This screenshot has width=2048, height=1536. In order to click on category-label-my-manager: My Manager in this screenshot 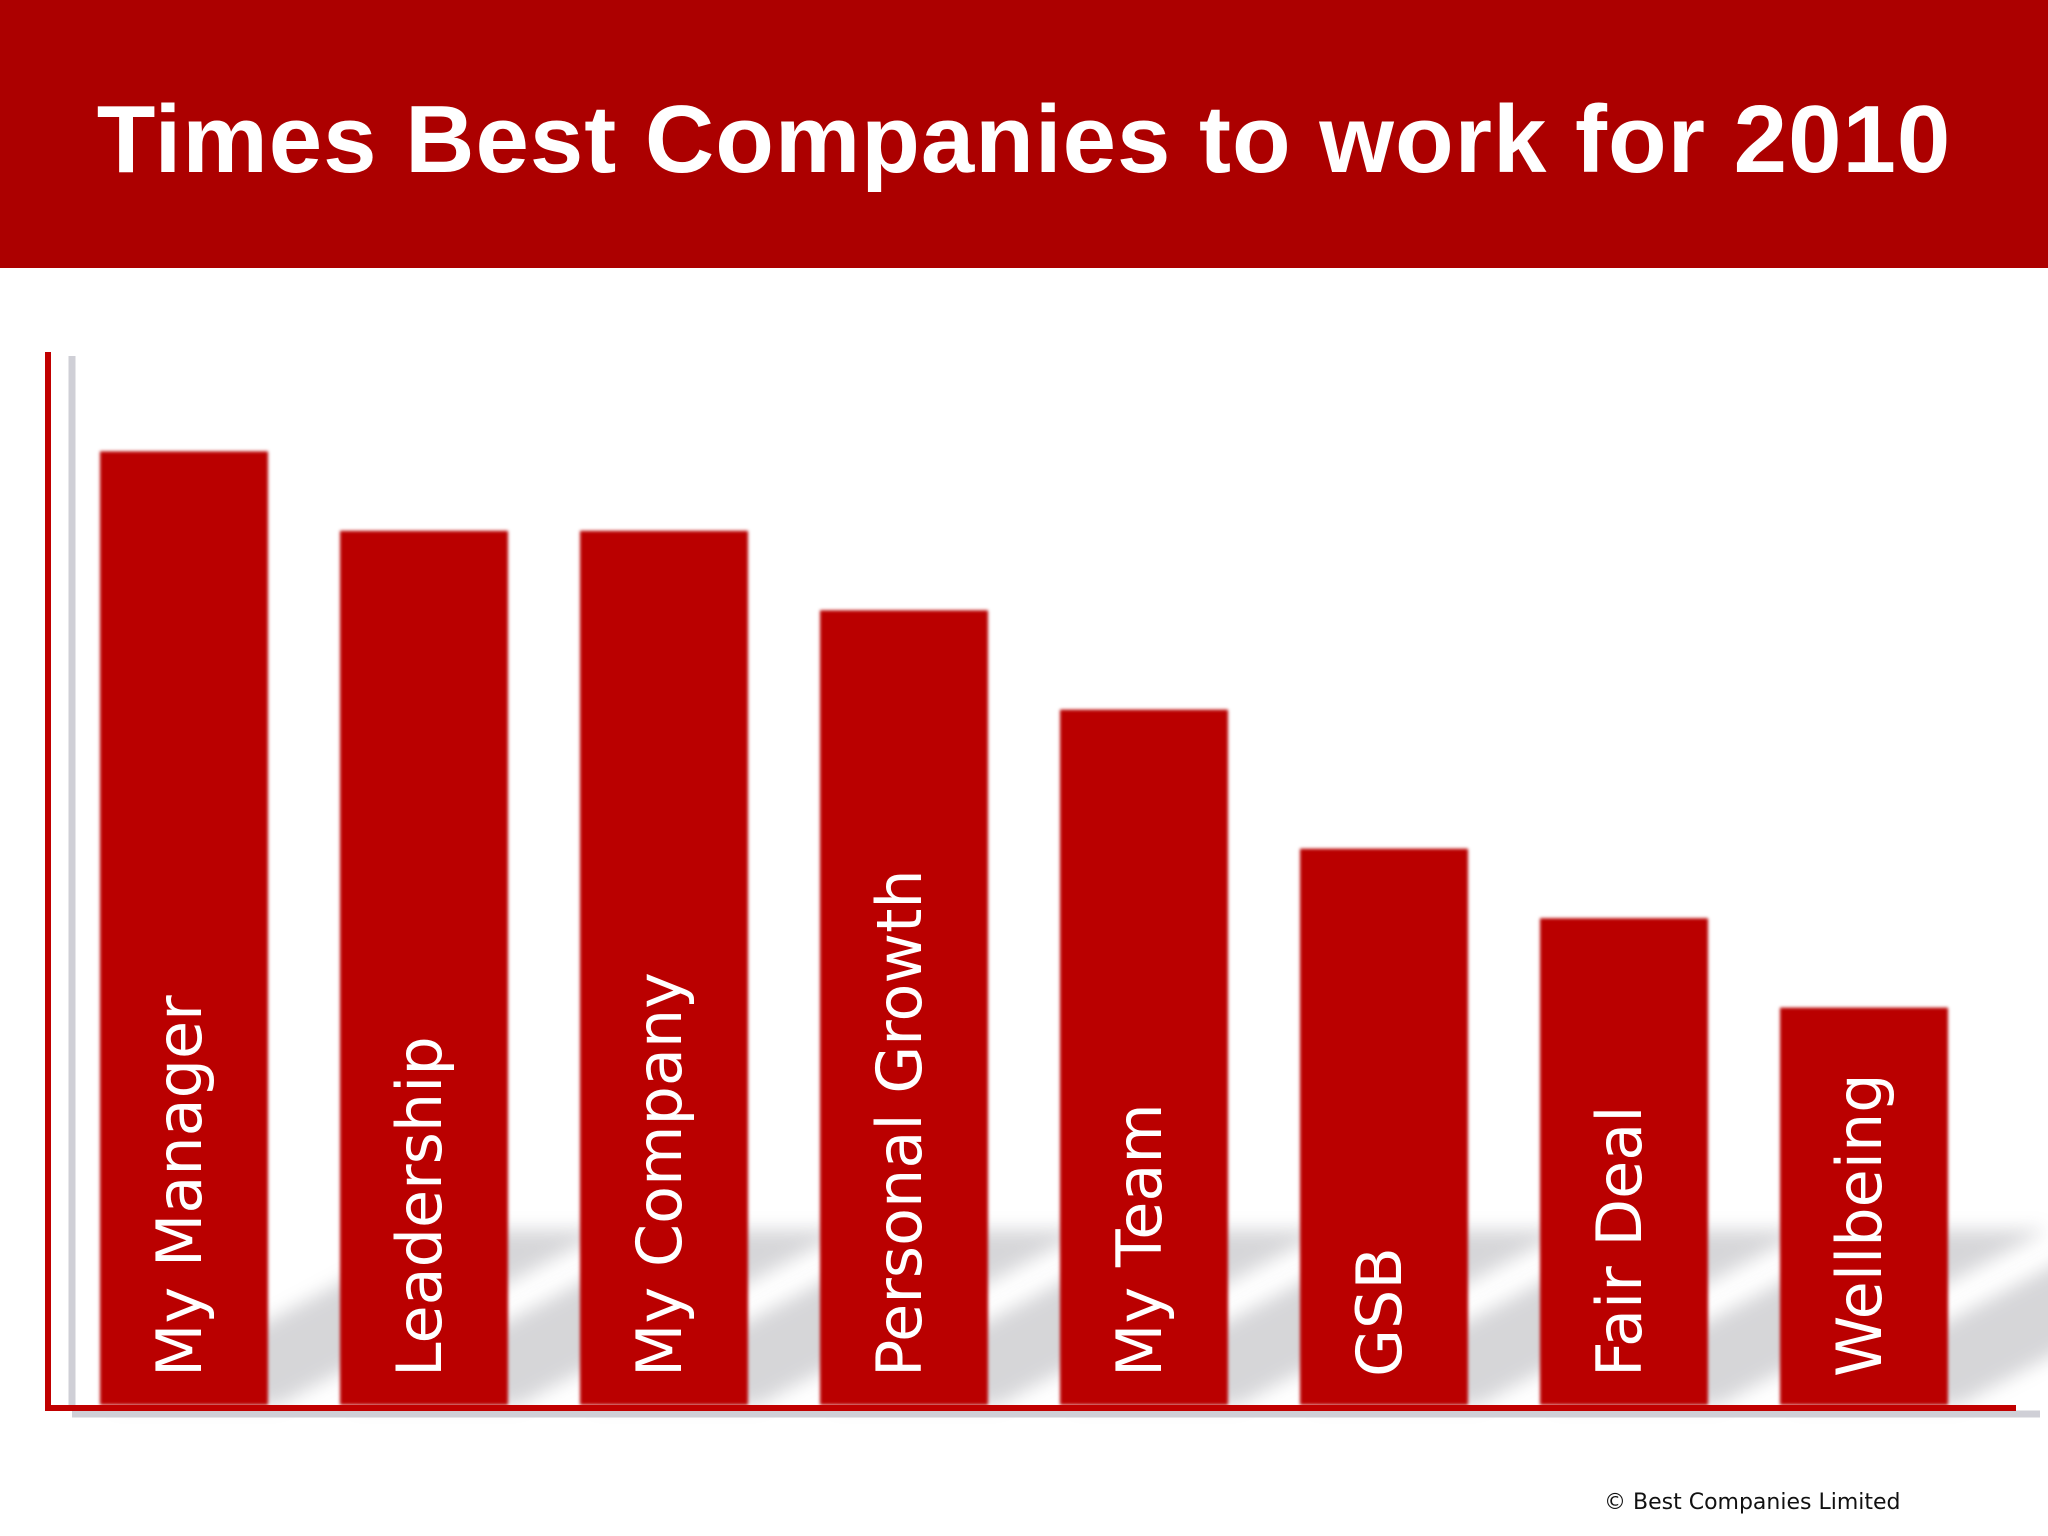, I will do `click(179, 1186)`.